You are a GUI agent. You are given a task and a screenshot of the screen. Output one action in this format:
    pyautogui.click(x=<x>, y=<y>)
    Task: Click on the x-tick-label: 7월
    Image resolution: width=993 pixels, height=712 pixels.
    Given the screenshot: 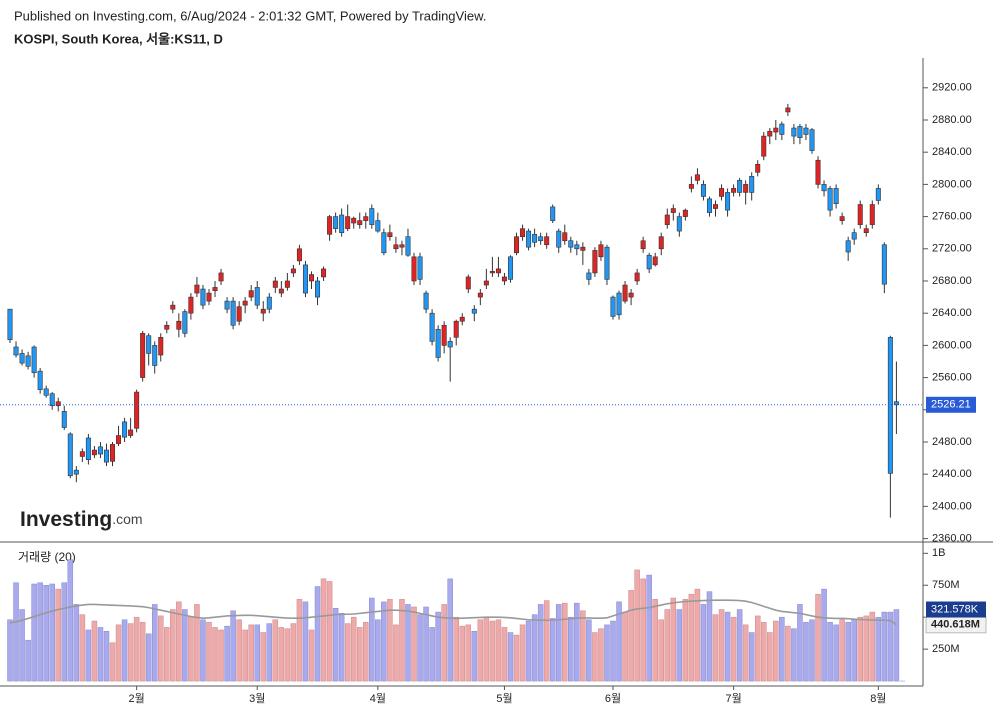 What is the action you would take?
    pyautogui.click(x=733, y=698)
    